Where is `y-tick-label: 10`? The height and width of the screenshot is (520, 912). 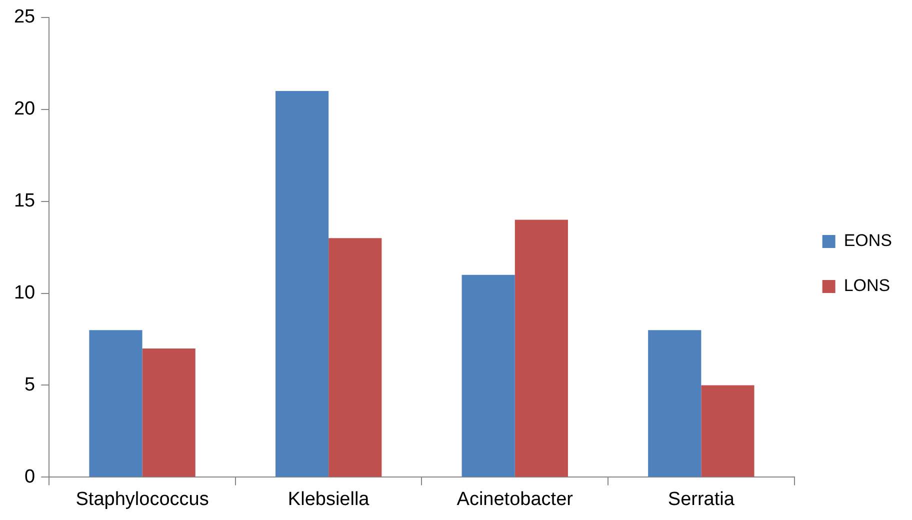 y-tick-label: 10 is located at coordinates (25, 293).